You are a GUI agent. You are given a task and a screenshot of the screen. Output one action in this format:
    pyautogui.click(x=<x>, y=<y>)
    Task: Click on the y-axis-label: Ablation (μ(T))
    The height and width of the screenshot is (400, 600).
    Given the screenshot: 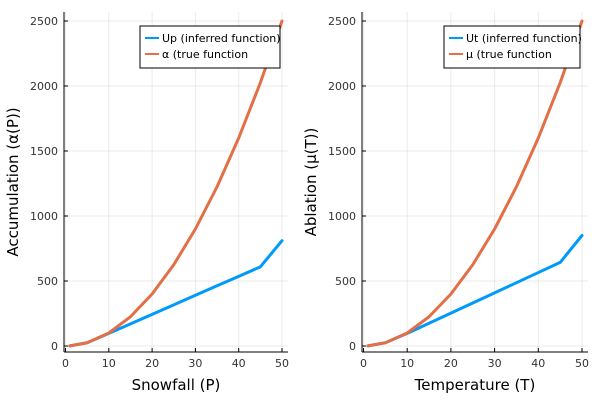 What is the action you would take?
    pyautogui.click(x=311, y=182)
    